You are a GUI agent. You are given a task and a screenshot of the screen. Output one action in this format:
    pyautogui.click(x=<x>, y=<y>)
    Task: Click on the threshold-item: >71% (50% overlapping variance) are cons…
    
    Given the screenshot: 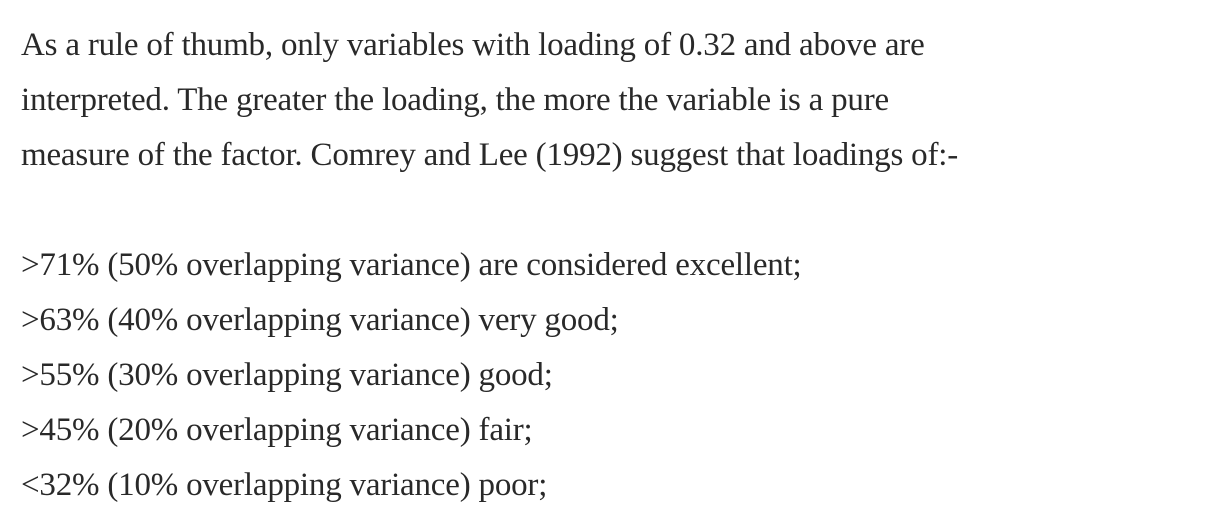 What is the action you would take?
    pyautogui.click(x=411, y=265)
    